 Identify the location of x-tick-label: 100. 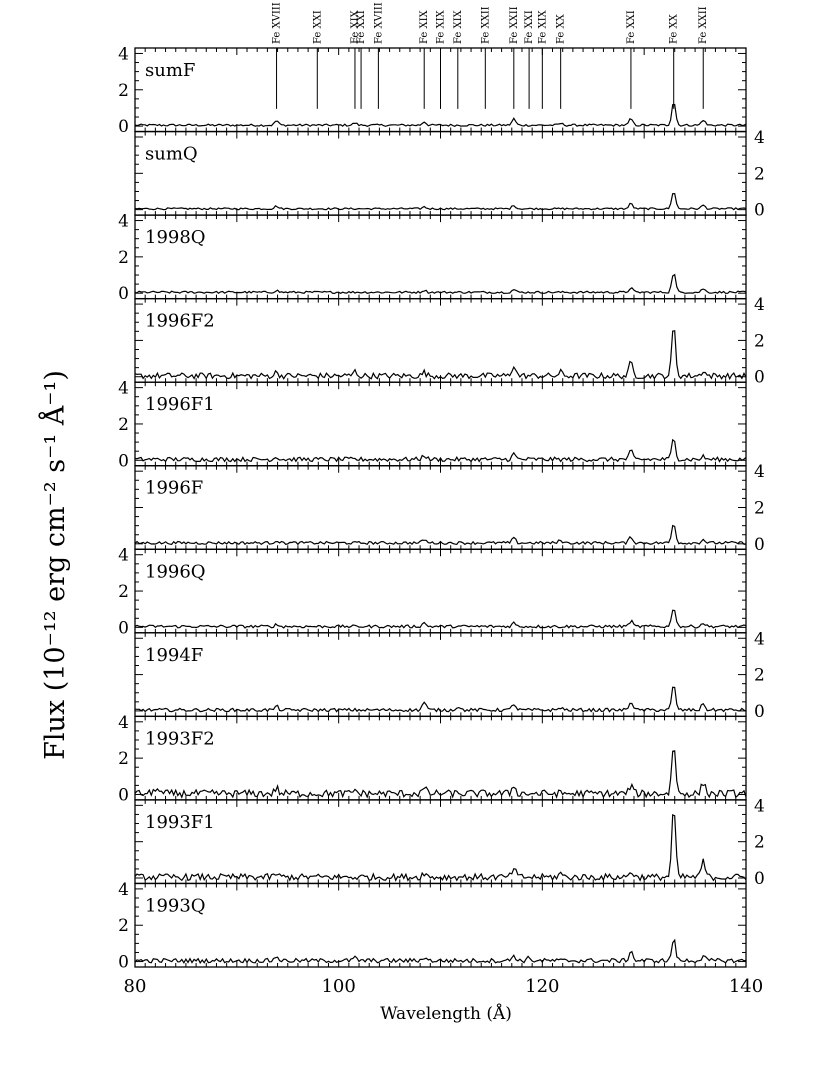
(338, 986).